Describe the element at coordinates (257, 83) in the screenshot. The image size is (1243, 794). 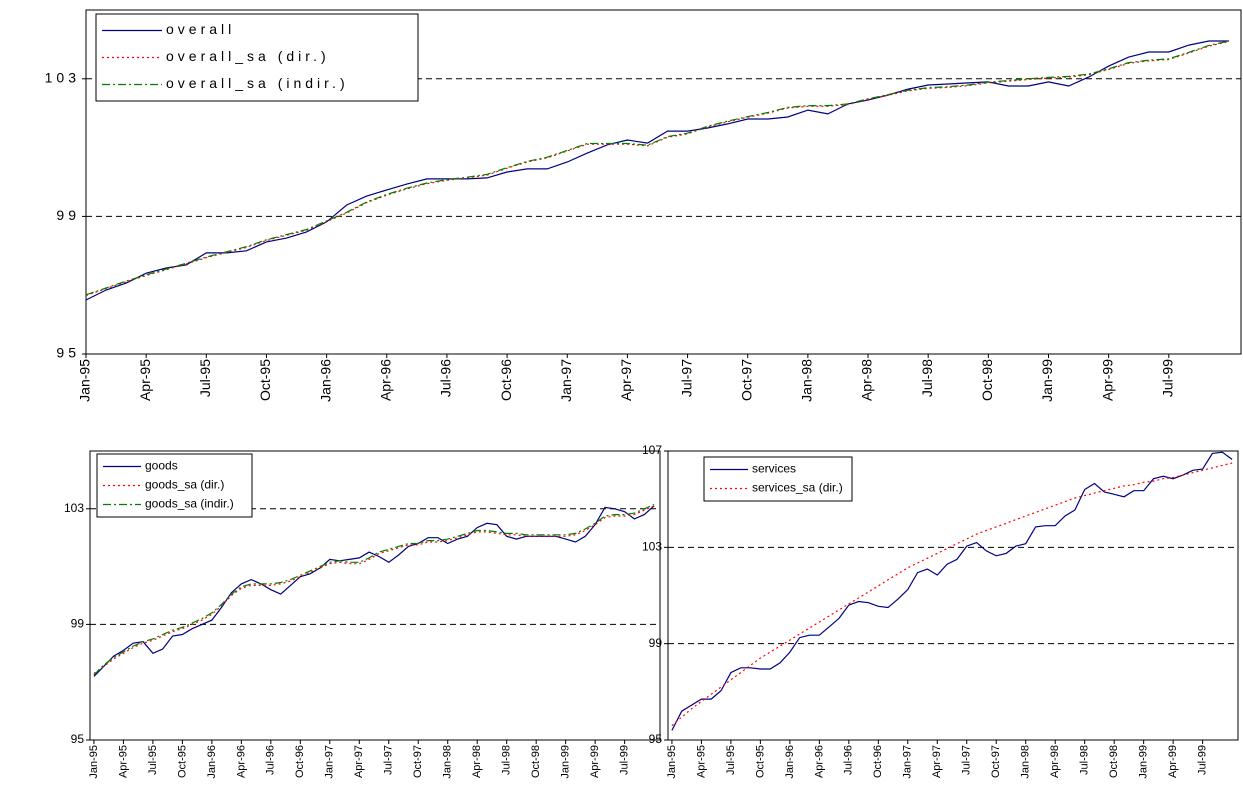
I see `legend-label: overall_sa (indir.)` at that location.